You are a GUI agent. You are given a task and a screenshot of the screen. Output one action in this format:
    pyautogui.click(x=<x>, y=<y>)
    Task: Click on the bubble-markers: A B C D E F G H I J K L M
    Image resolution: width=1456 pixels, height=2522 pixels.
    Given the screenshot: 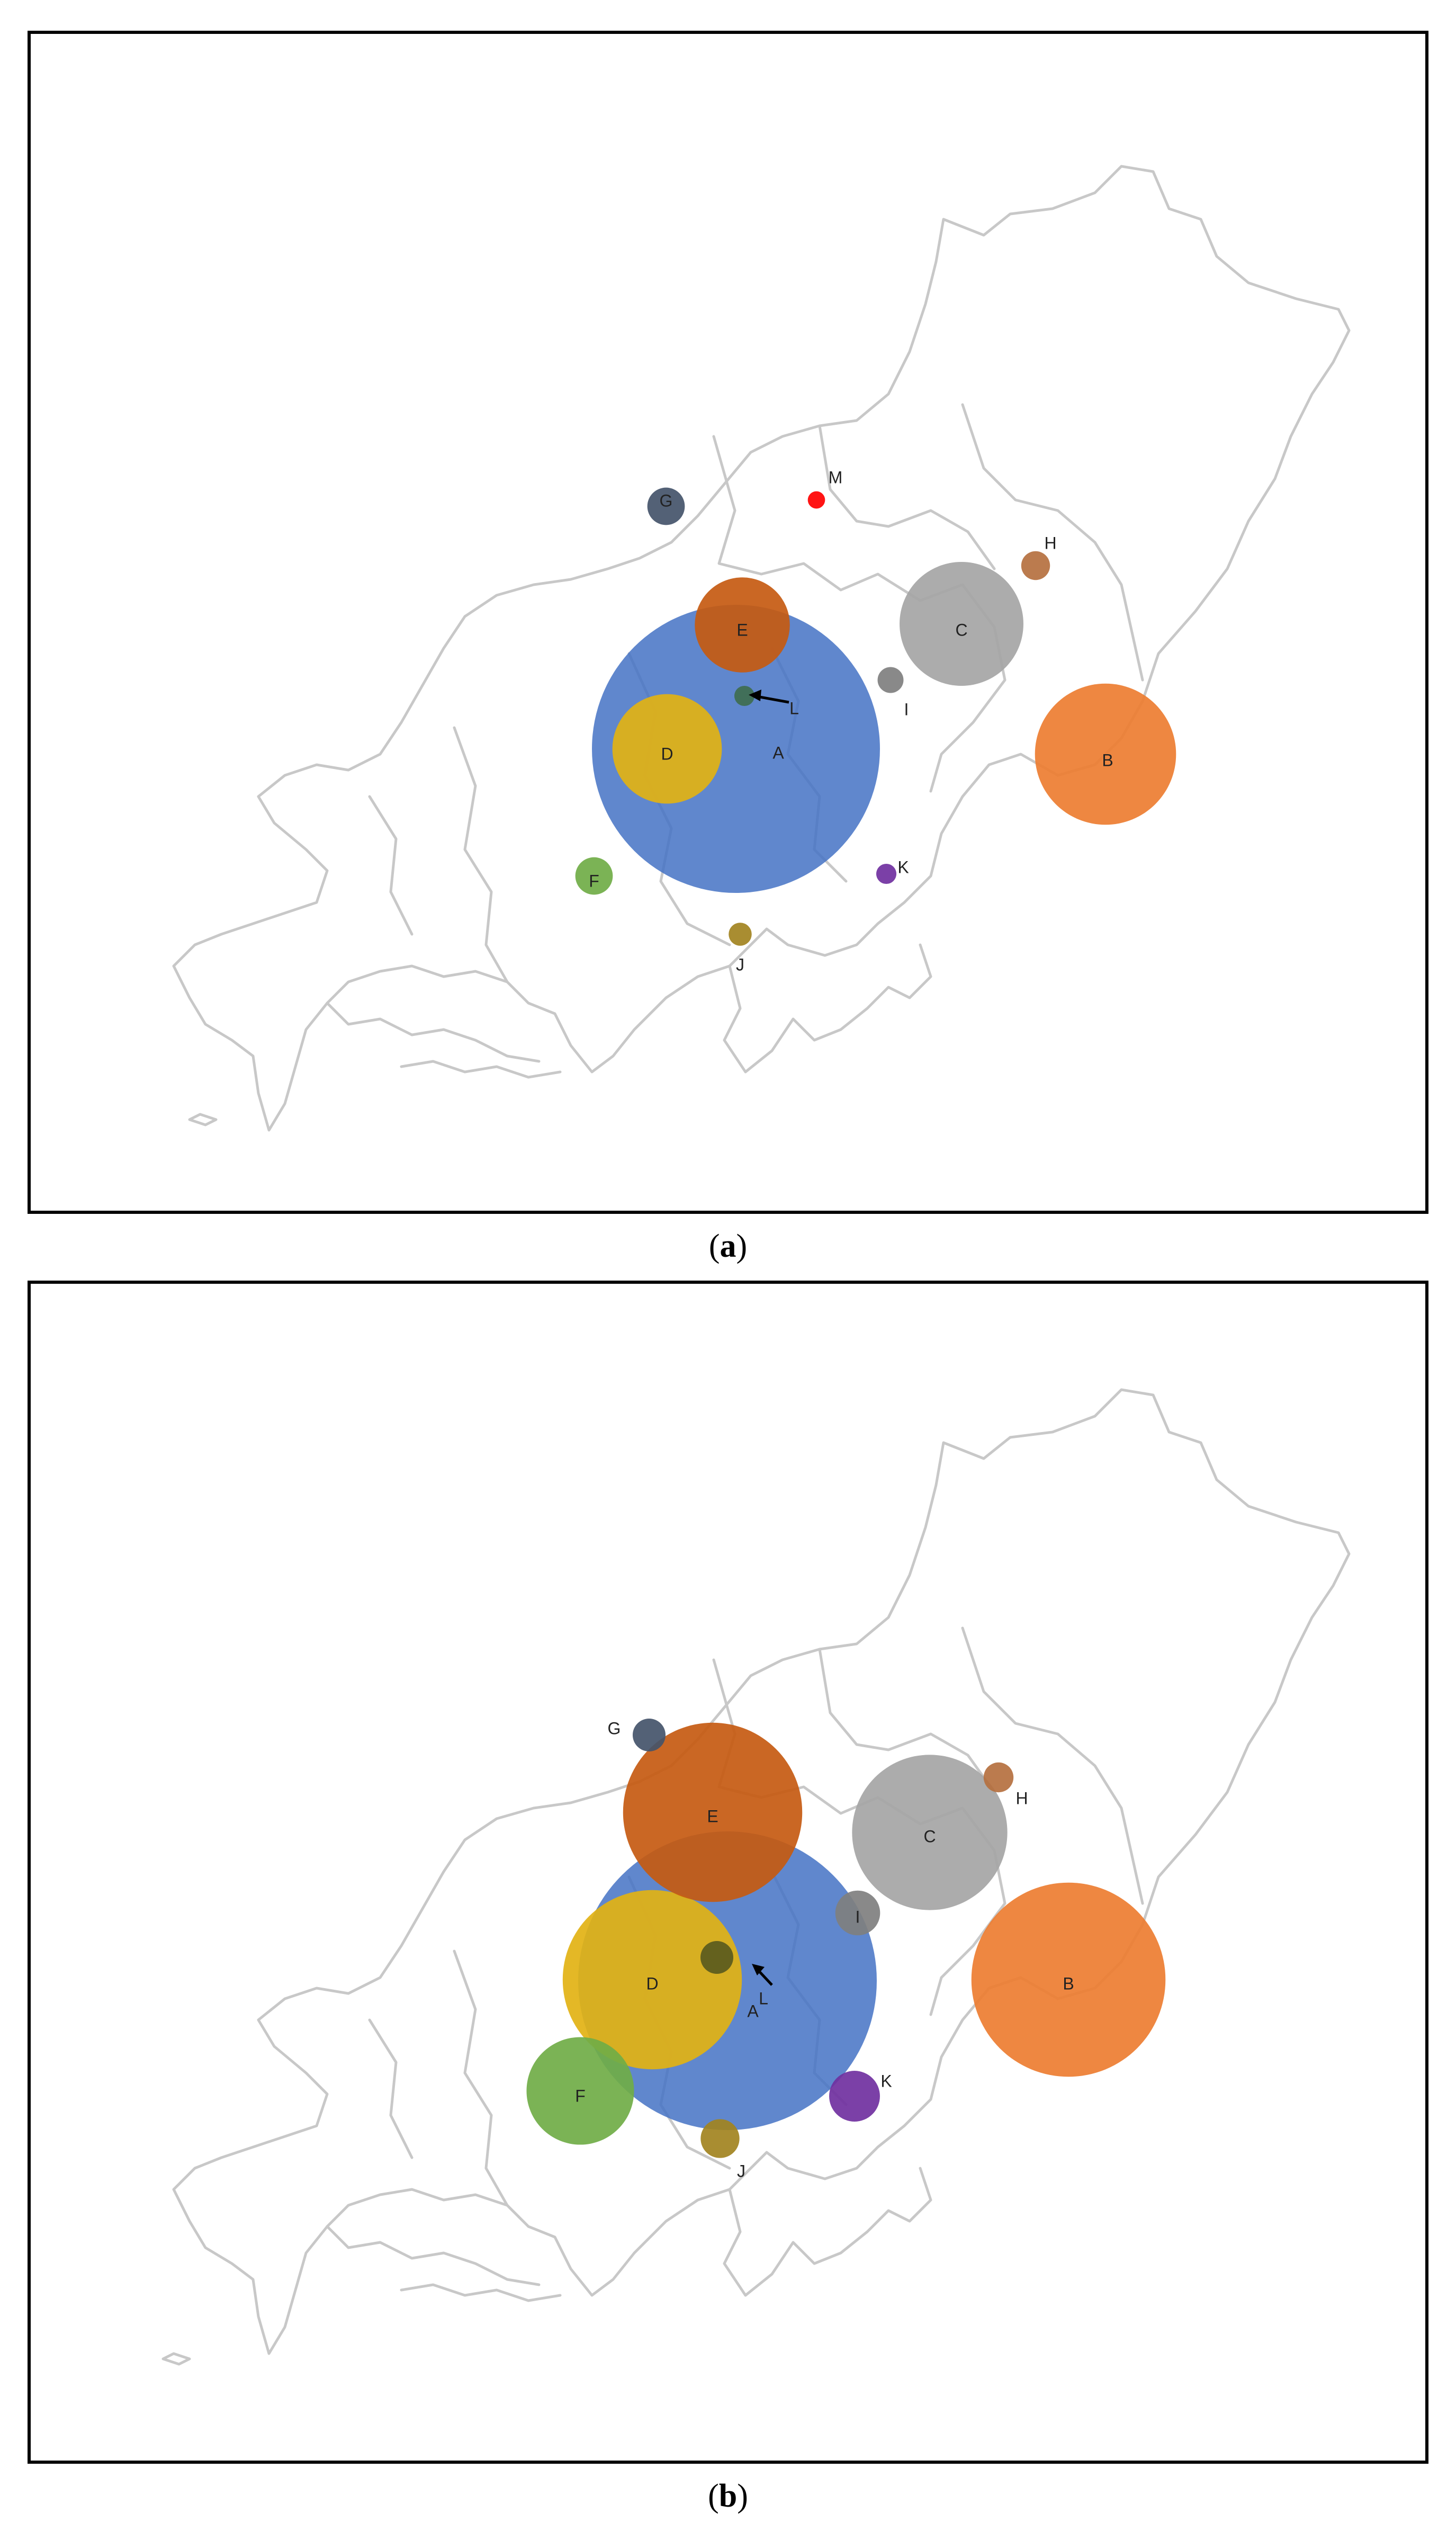 What is the action you would take?
    pyautogui.click(x=875, y=721)
    